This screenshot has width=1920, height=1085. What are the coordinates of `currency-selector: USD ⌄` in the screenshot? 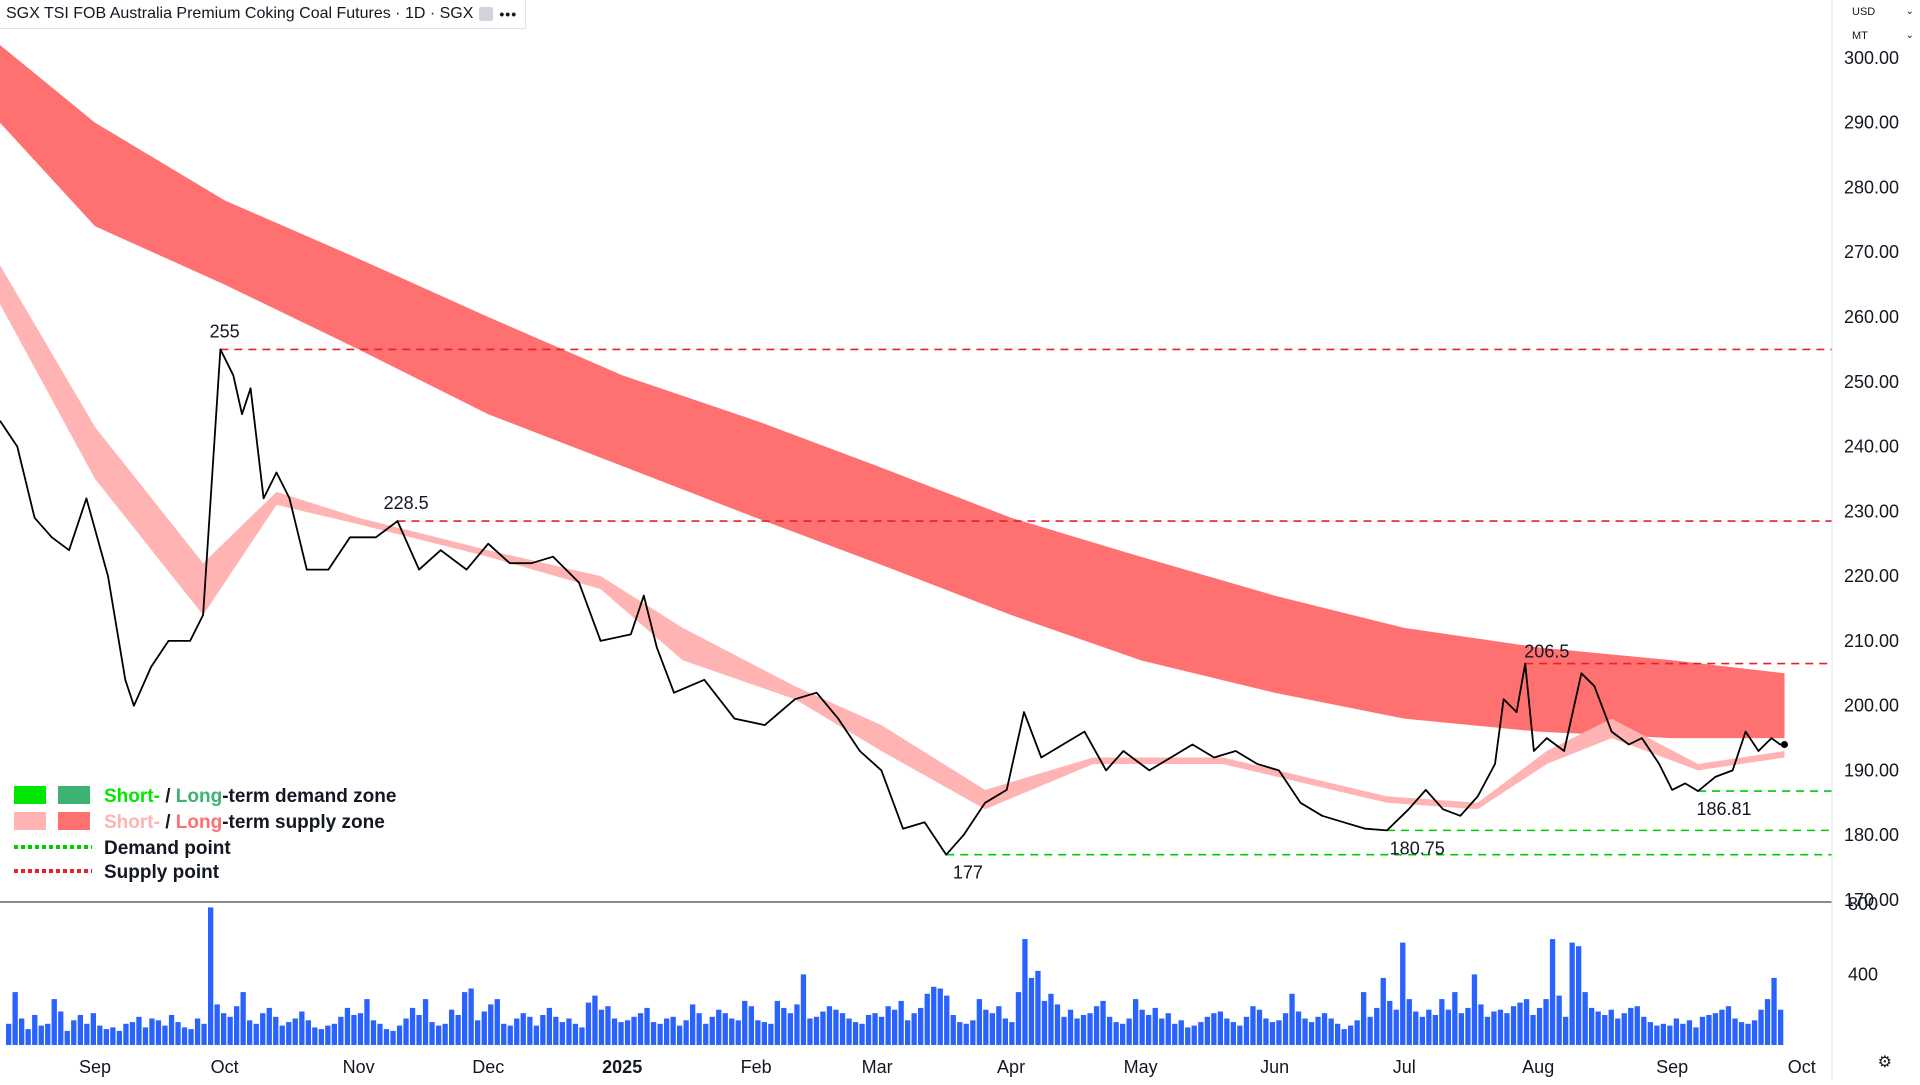 It's located at (1882, 12).